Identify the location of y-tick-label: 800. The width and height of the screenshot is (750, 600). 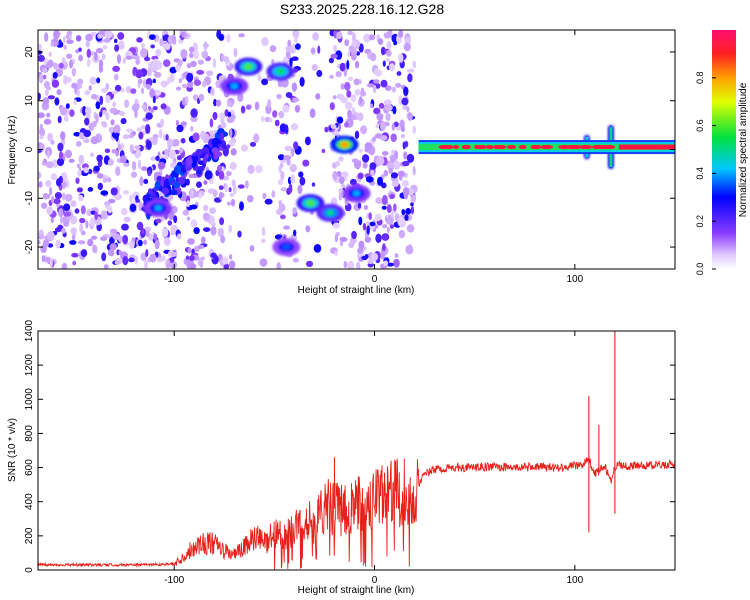
(29, 433).